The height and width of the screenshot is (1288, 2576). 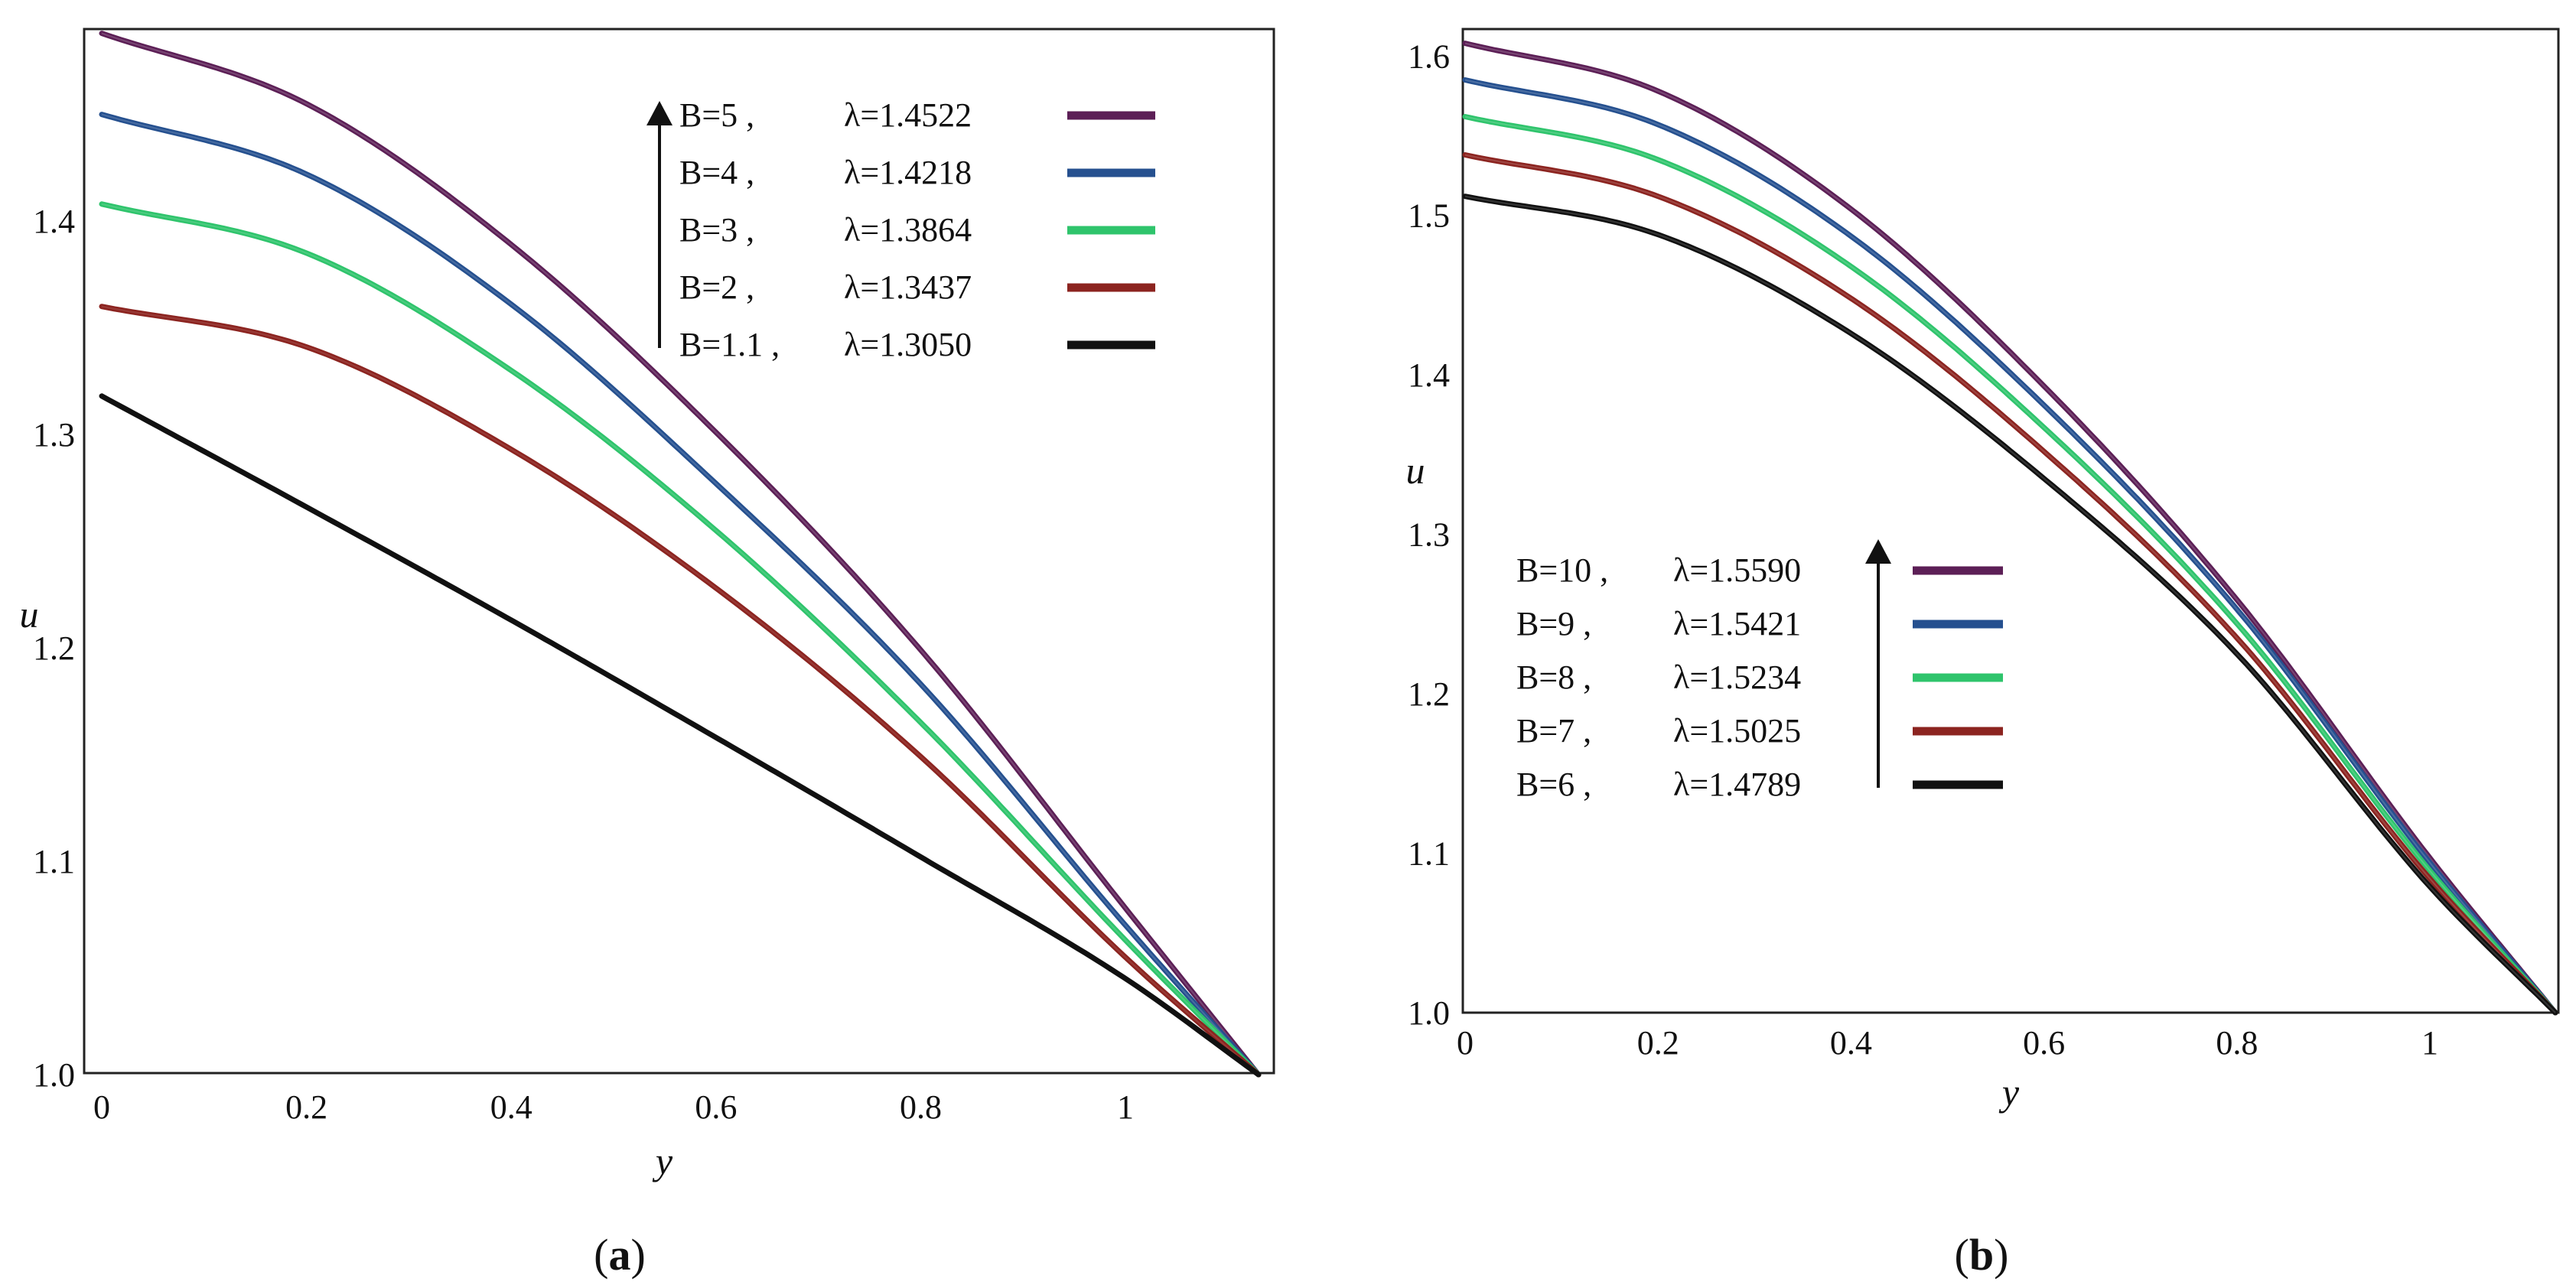 What do you see at coordinates (717, 172) in the screenshot?
I see `panel-a-legend-entry-name: B=4 ,` at bounding box center [717, 172].